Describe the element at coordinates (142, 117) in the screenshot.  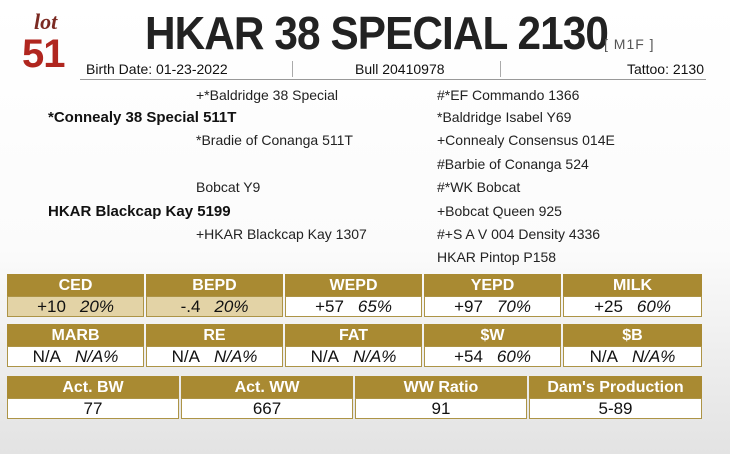
I see `pedigree-sire: *Connealy 38 Special 511T` at that location.